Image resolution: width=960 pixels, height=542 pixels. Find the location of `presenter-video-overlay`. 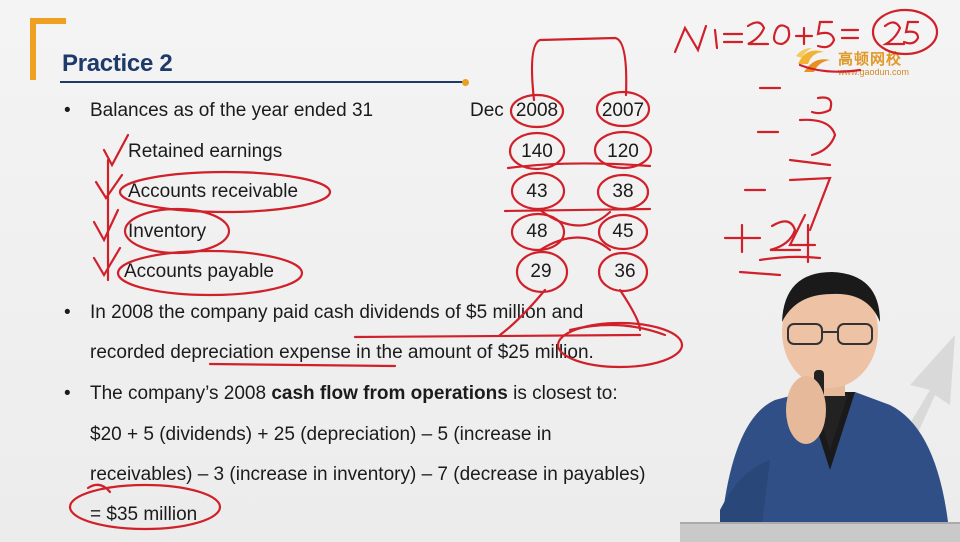

presenter-video-overlay is located at coordinates (835, 406).